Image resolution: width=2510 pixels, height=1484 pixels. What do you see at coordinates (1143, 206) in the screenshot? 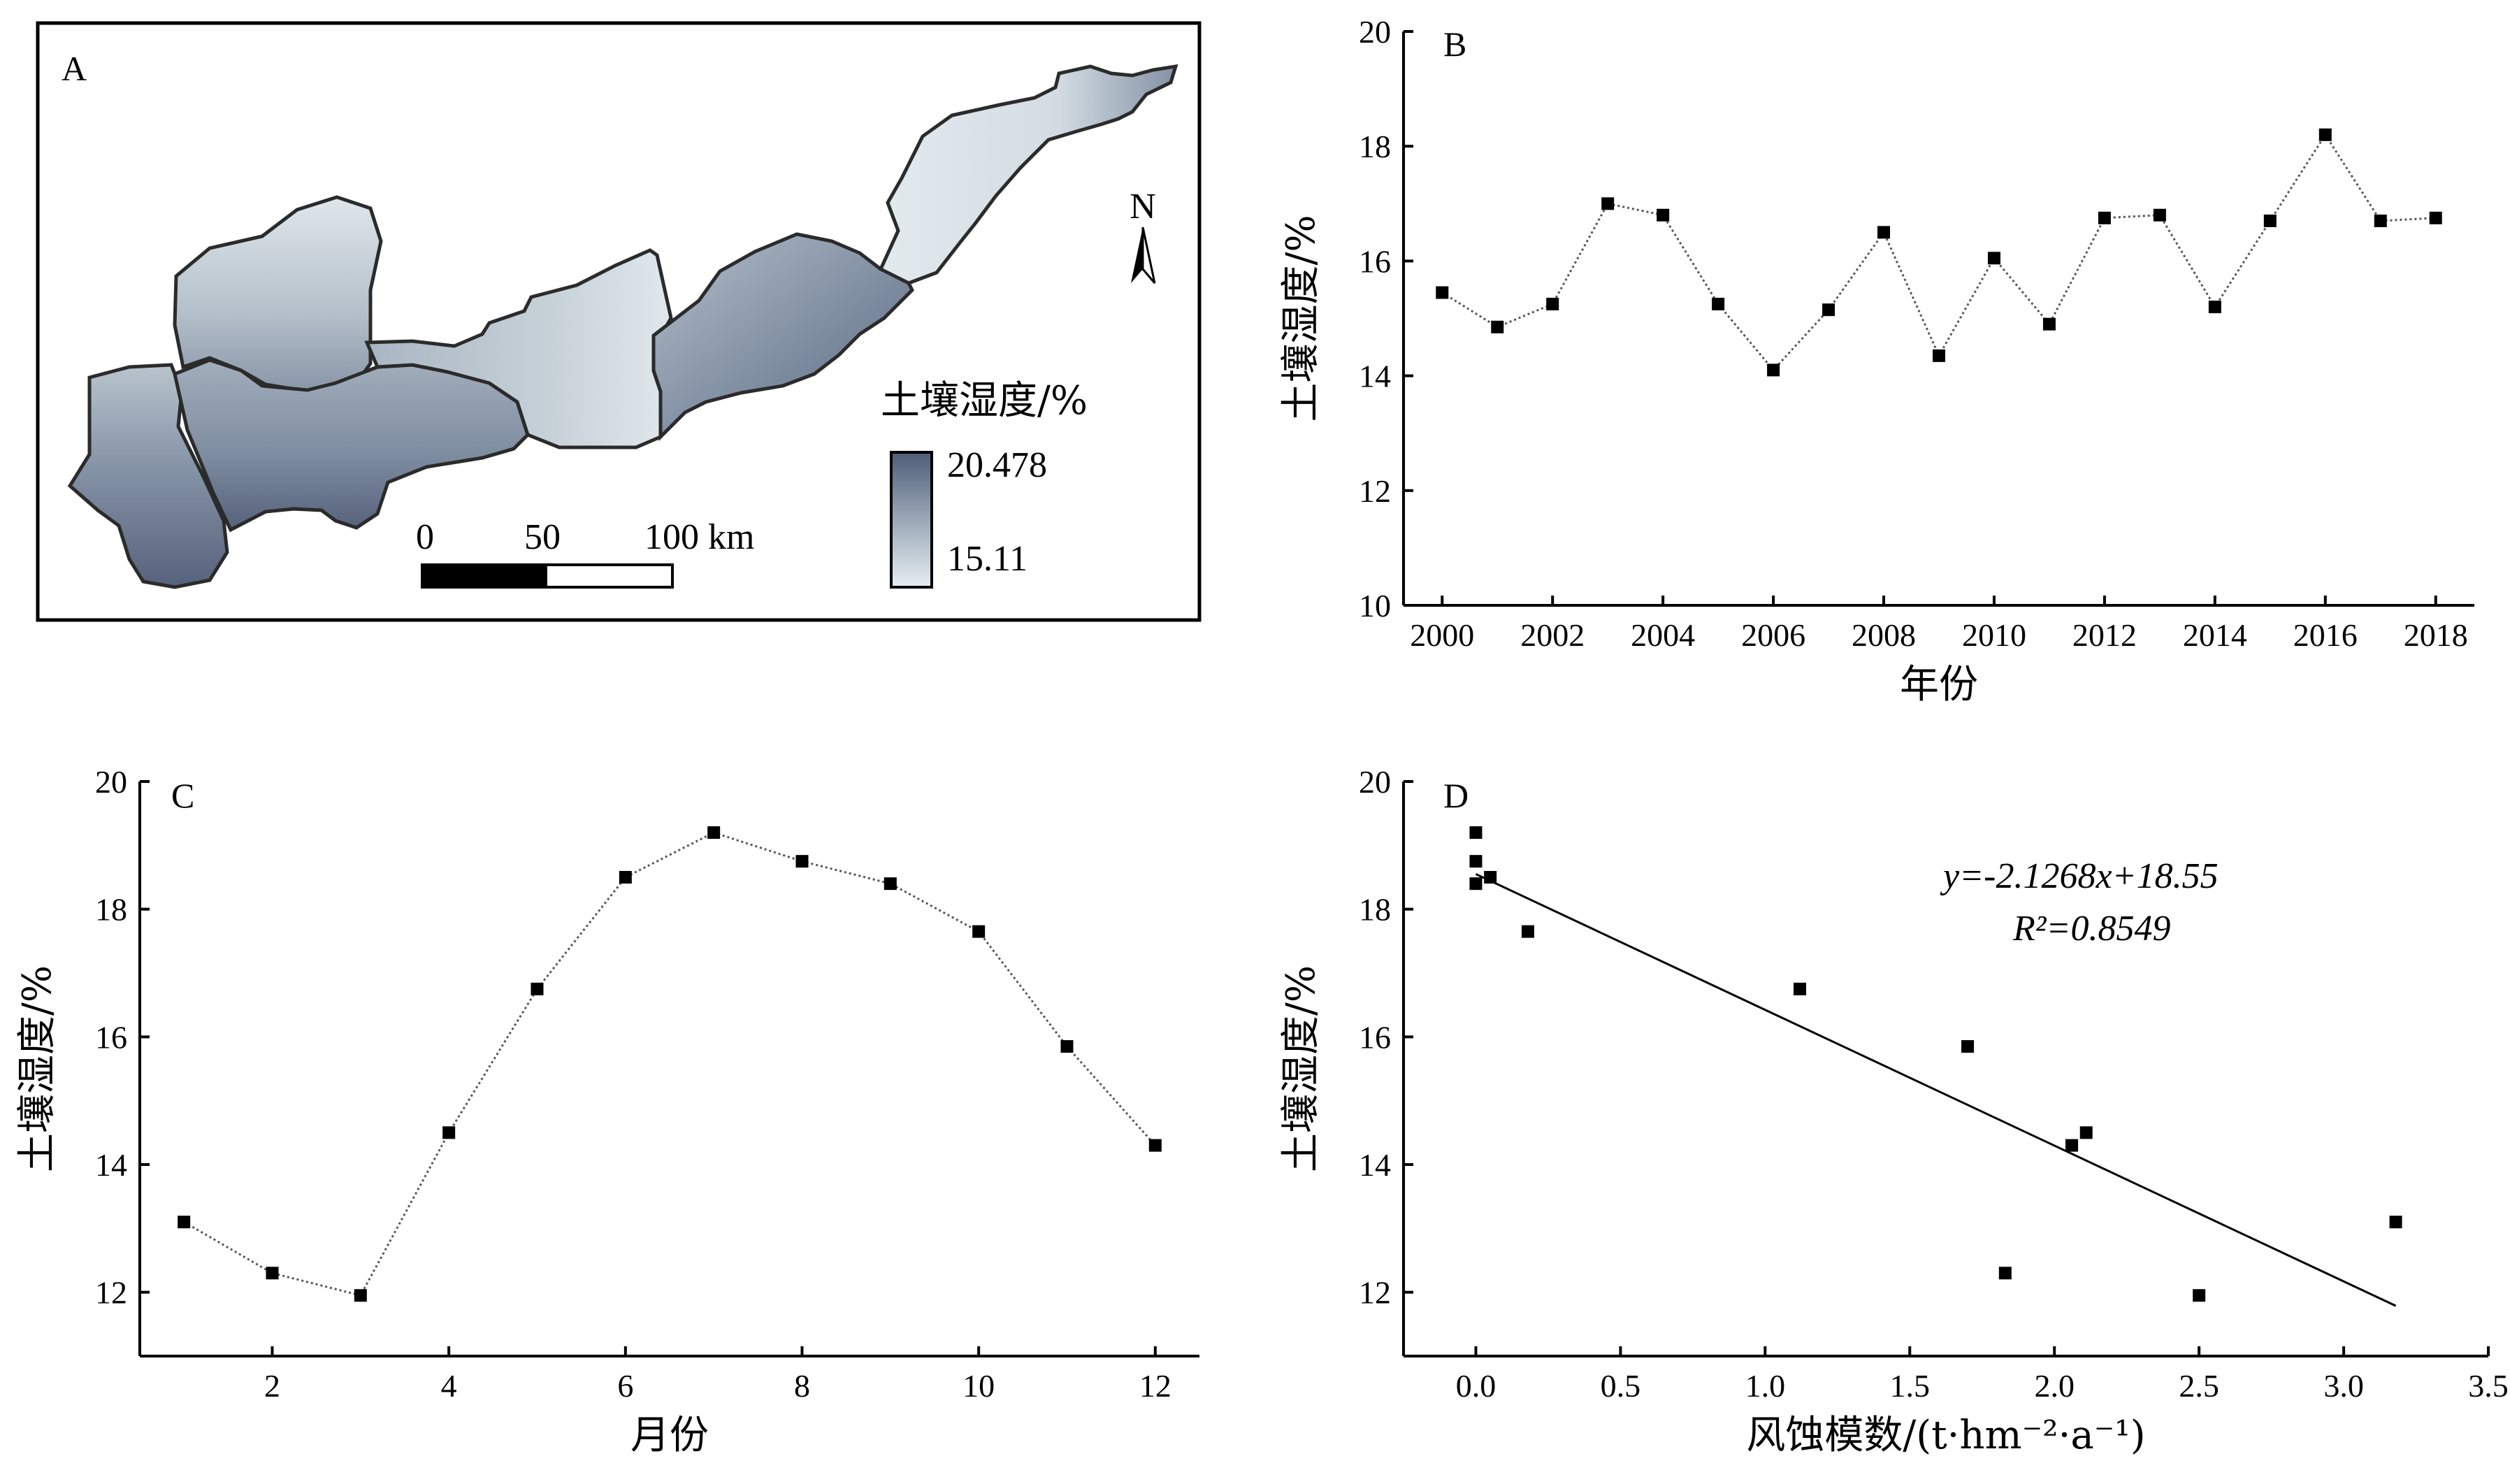
I see `north-arrow-label: N` at bounding box center [1143, 206].